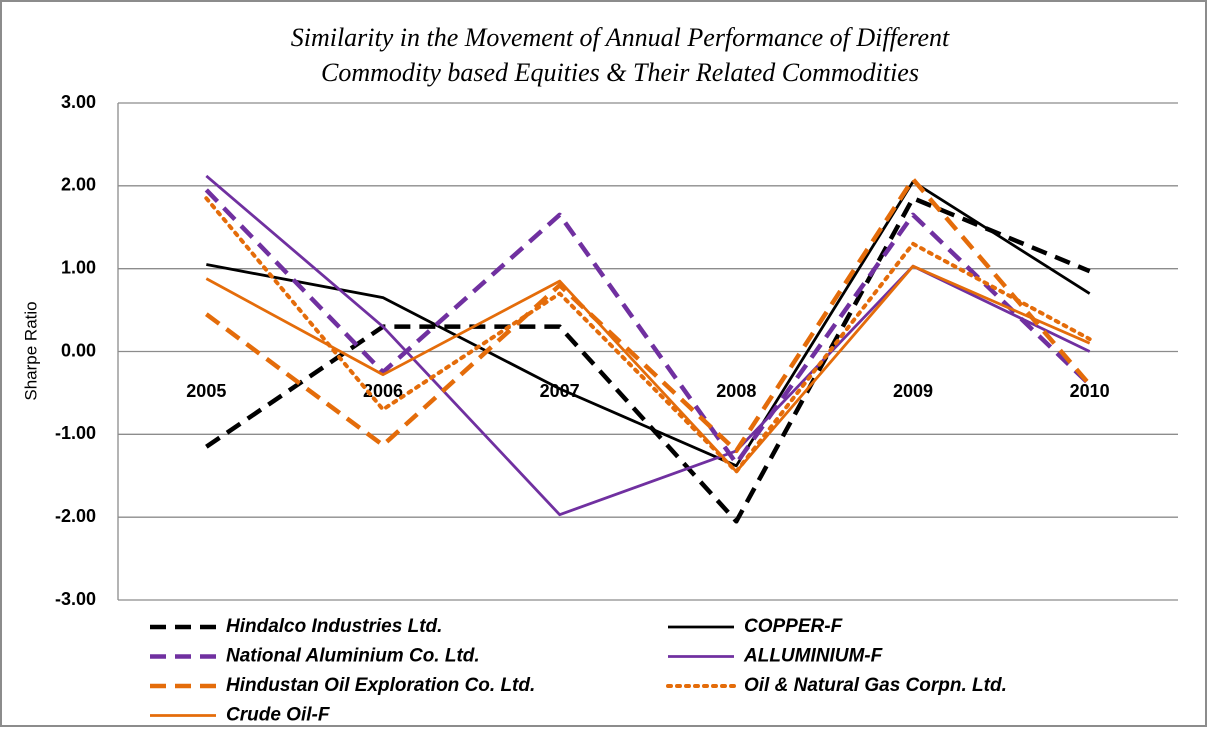 Image resolution: width=1208 pixels, height=733 pixels. I want to click on x-tick-label: 2007, so click(560, 391).